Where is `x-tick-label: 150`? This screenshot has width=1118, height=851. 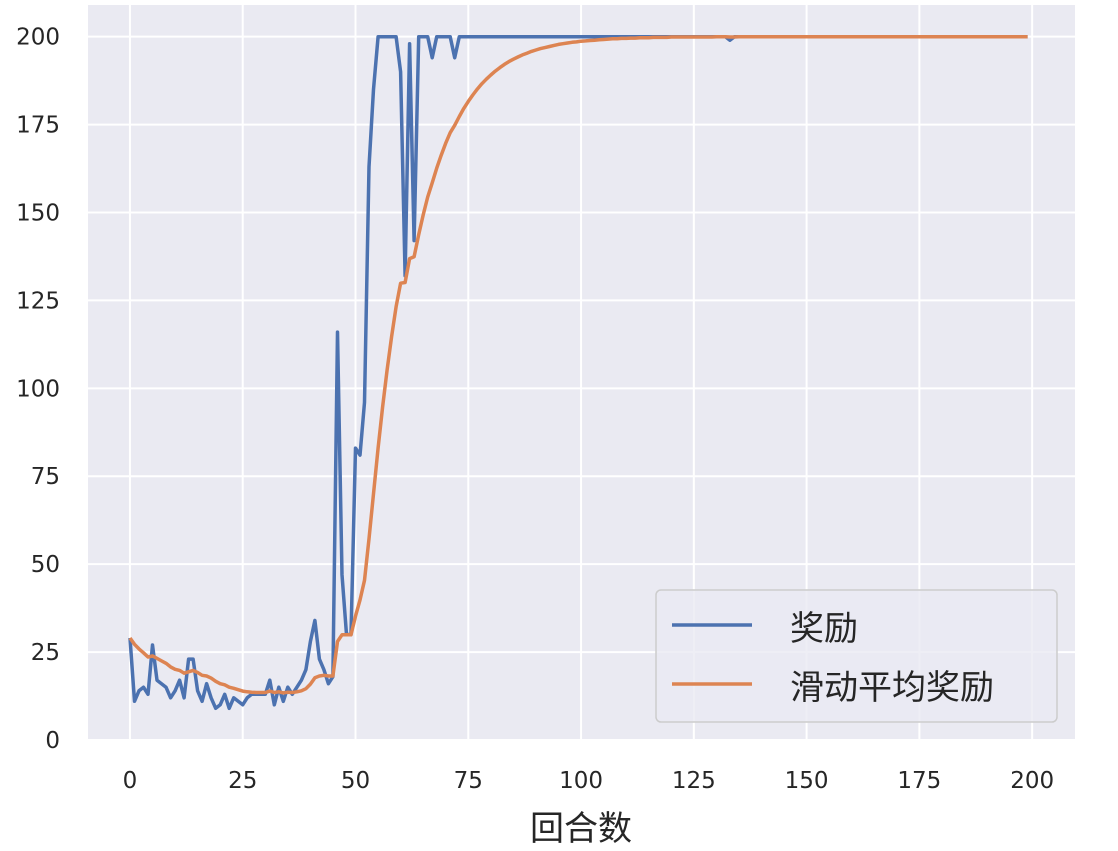 x-tick-label: 150 is located at coordinates (807, 781).